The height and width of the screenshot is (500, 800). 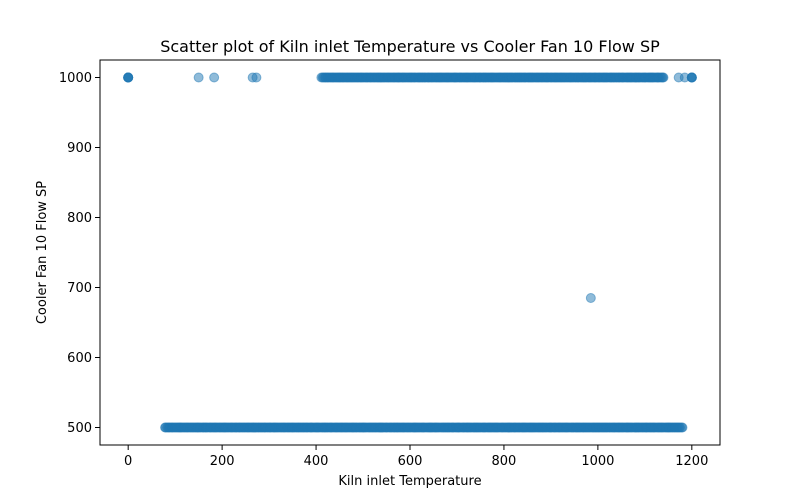 I want to click on y-tick-label: 800, so click(x=79, y=218).